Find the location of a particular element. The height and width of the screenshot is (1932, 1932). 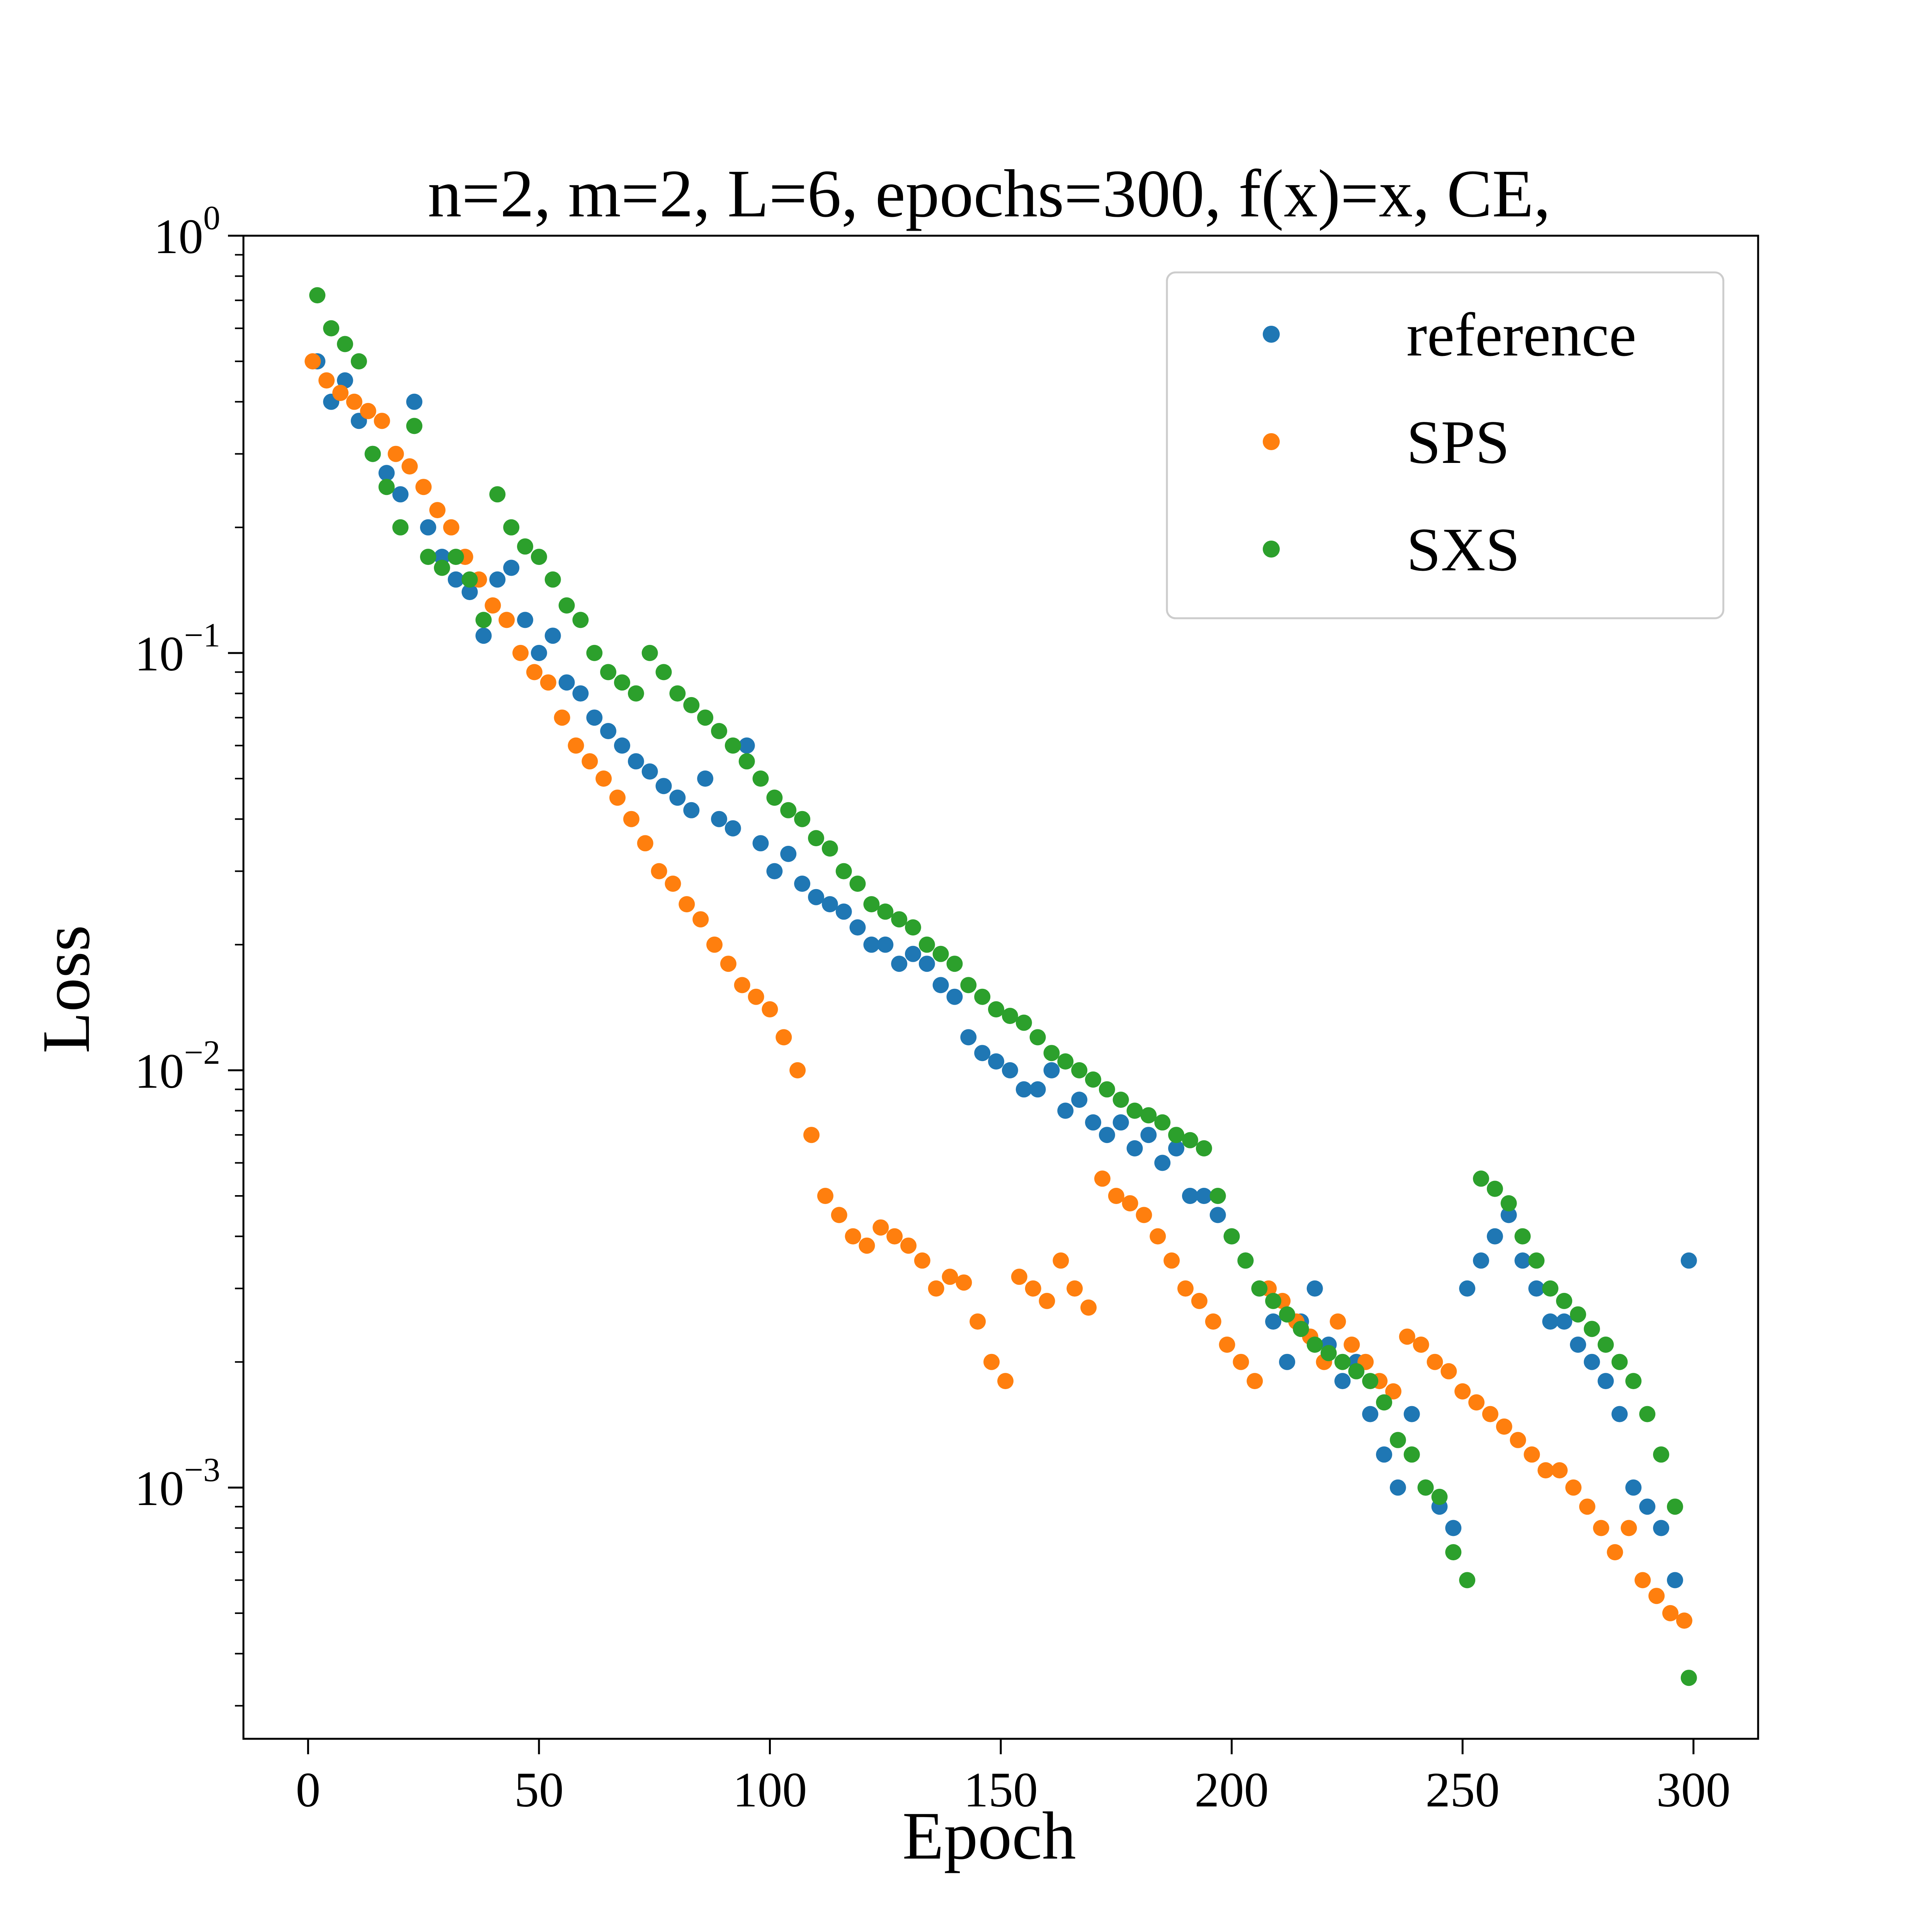

x-axis-label: Epoch is located at coordinates (989, 1836).